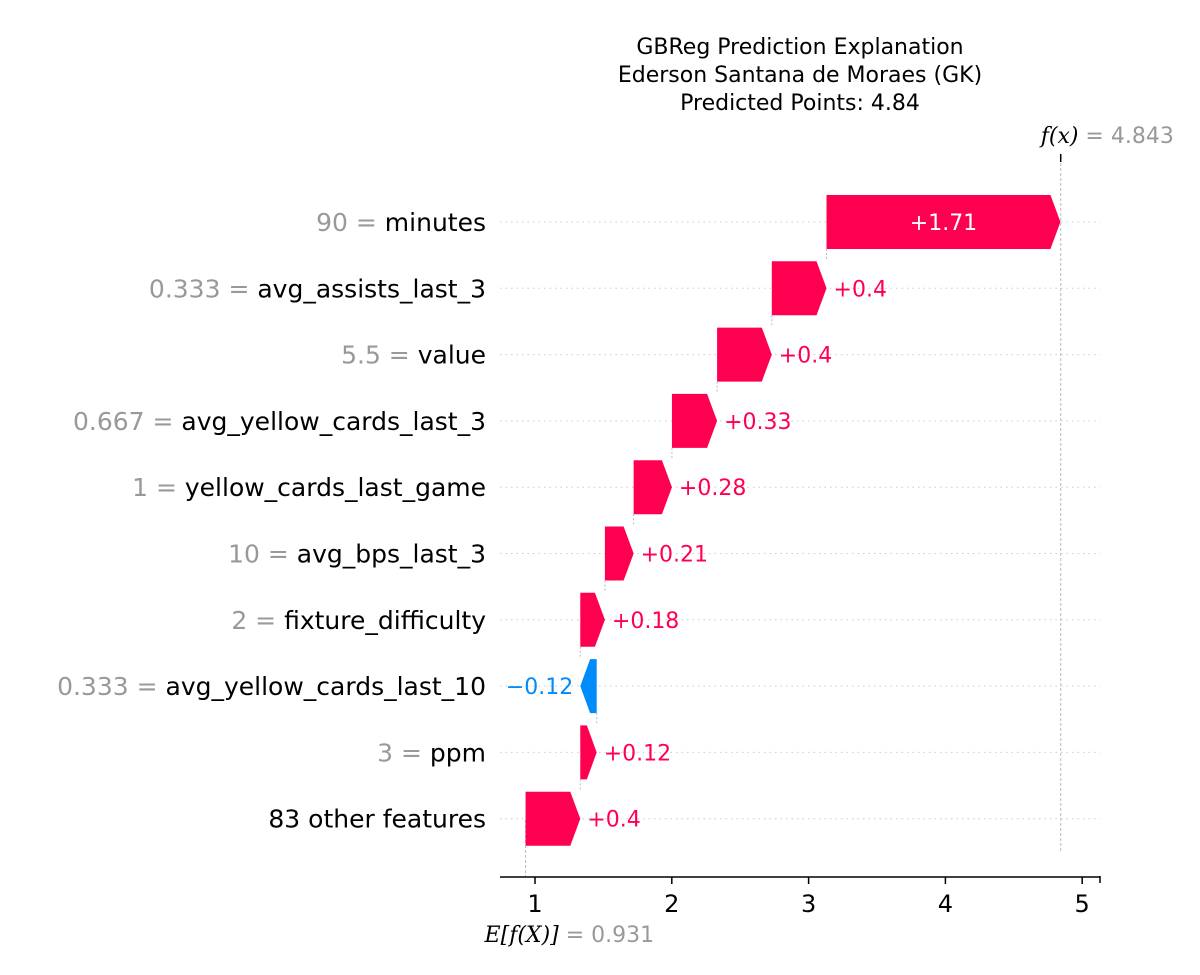 The width and height of the screenshot is (1200, 975). Describe the element at coordinates (522, 935) in the screenshot. I see `base-label: E[f(X)]` at that location.